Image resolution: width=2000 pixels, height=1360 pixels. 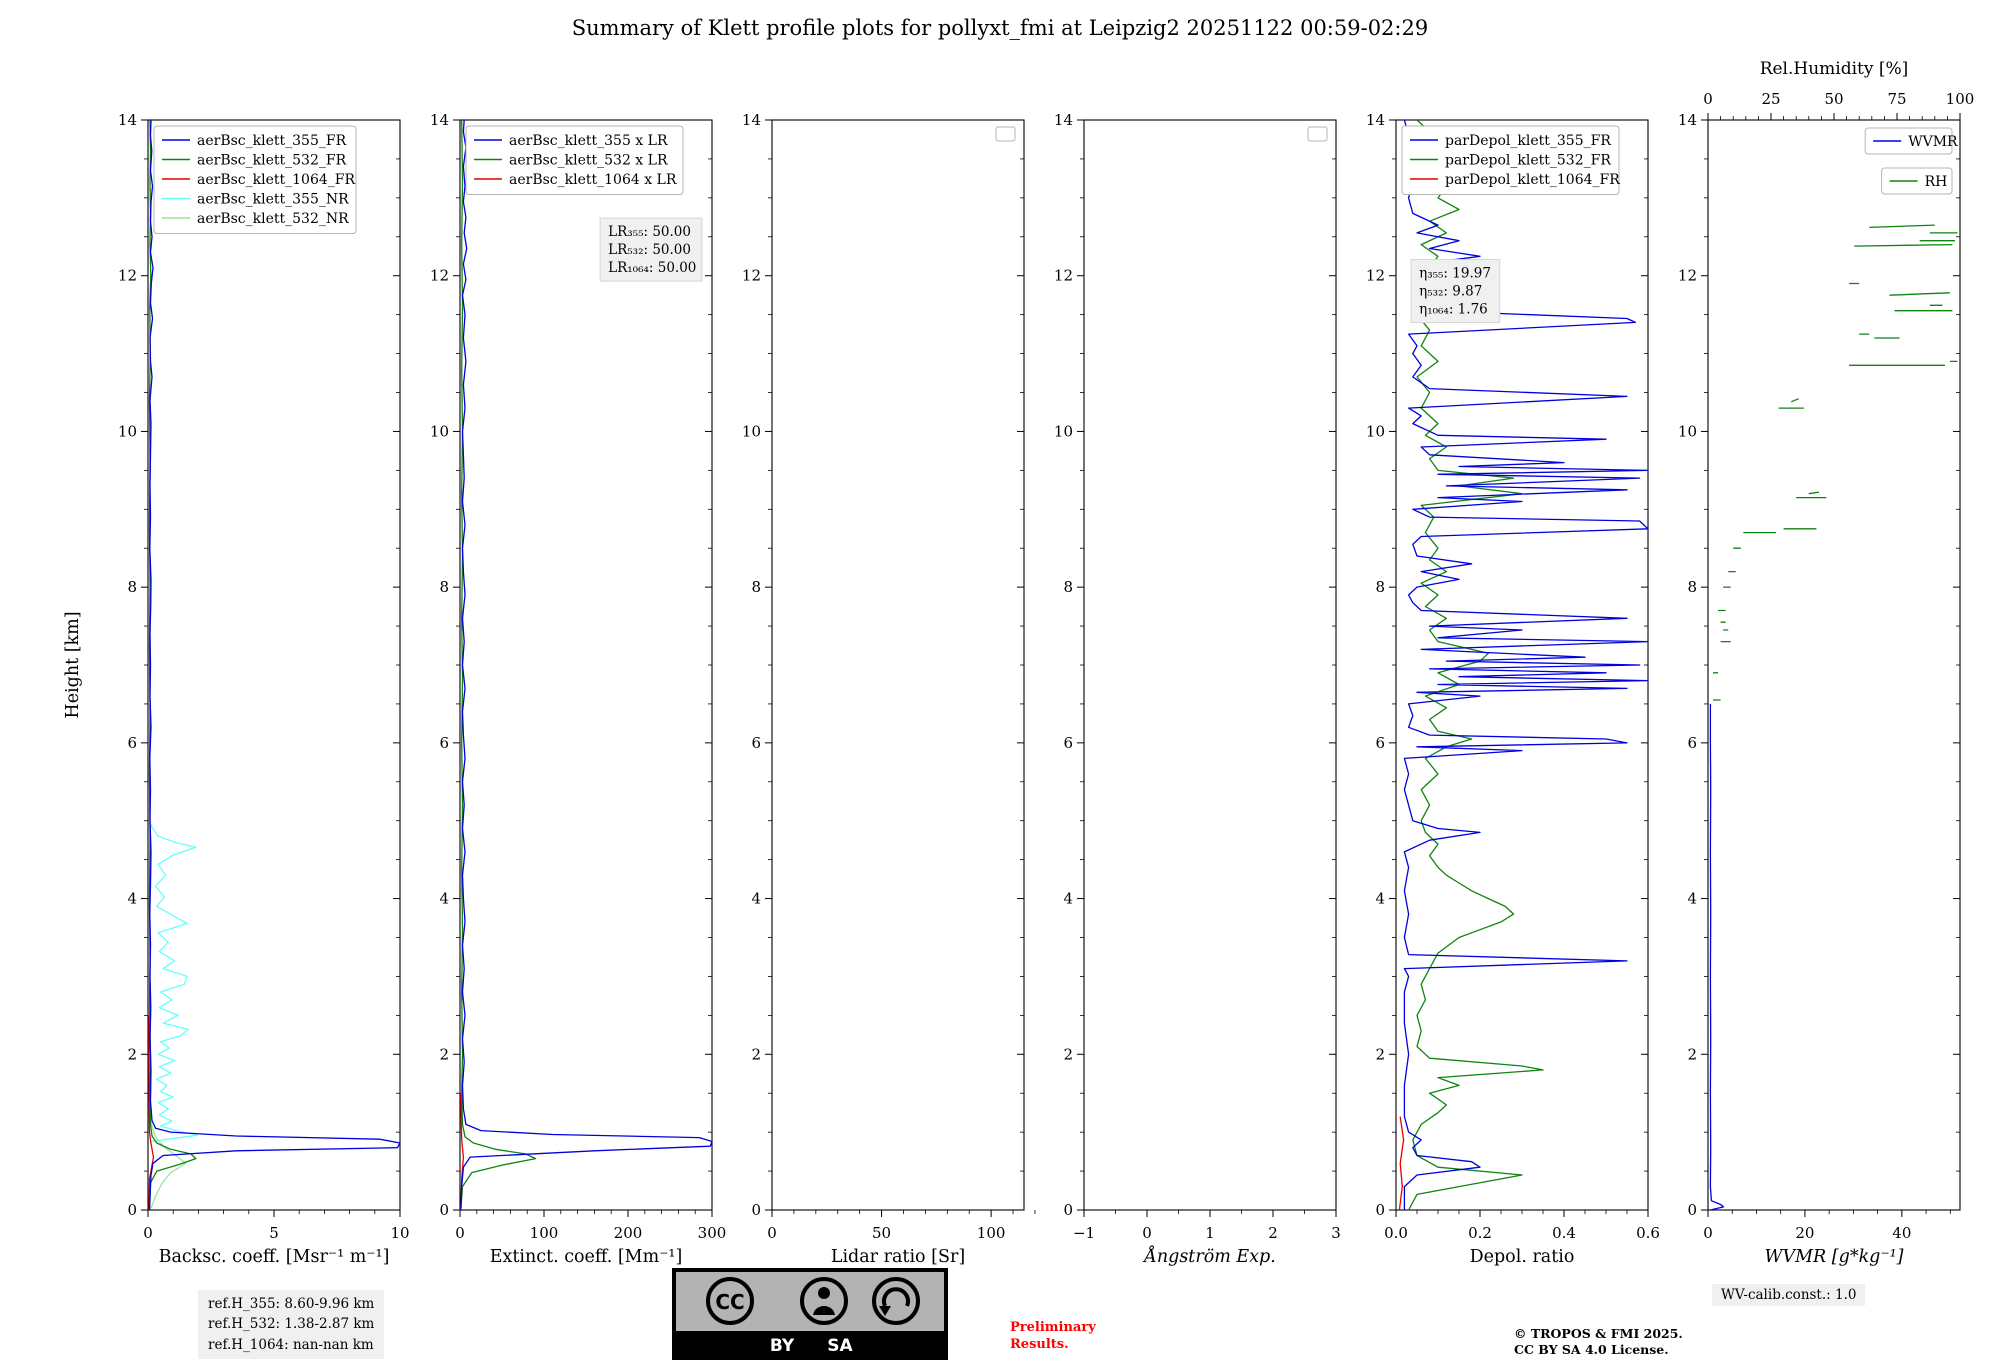 What do you see at coordinates (1770, 99) in the screenshot?
I see `svg-text: 25` at bounding box center [1770, 99].